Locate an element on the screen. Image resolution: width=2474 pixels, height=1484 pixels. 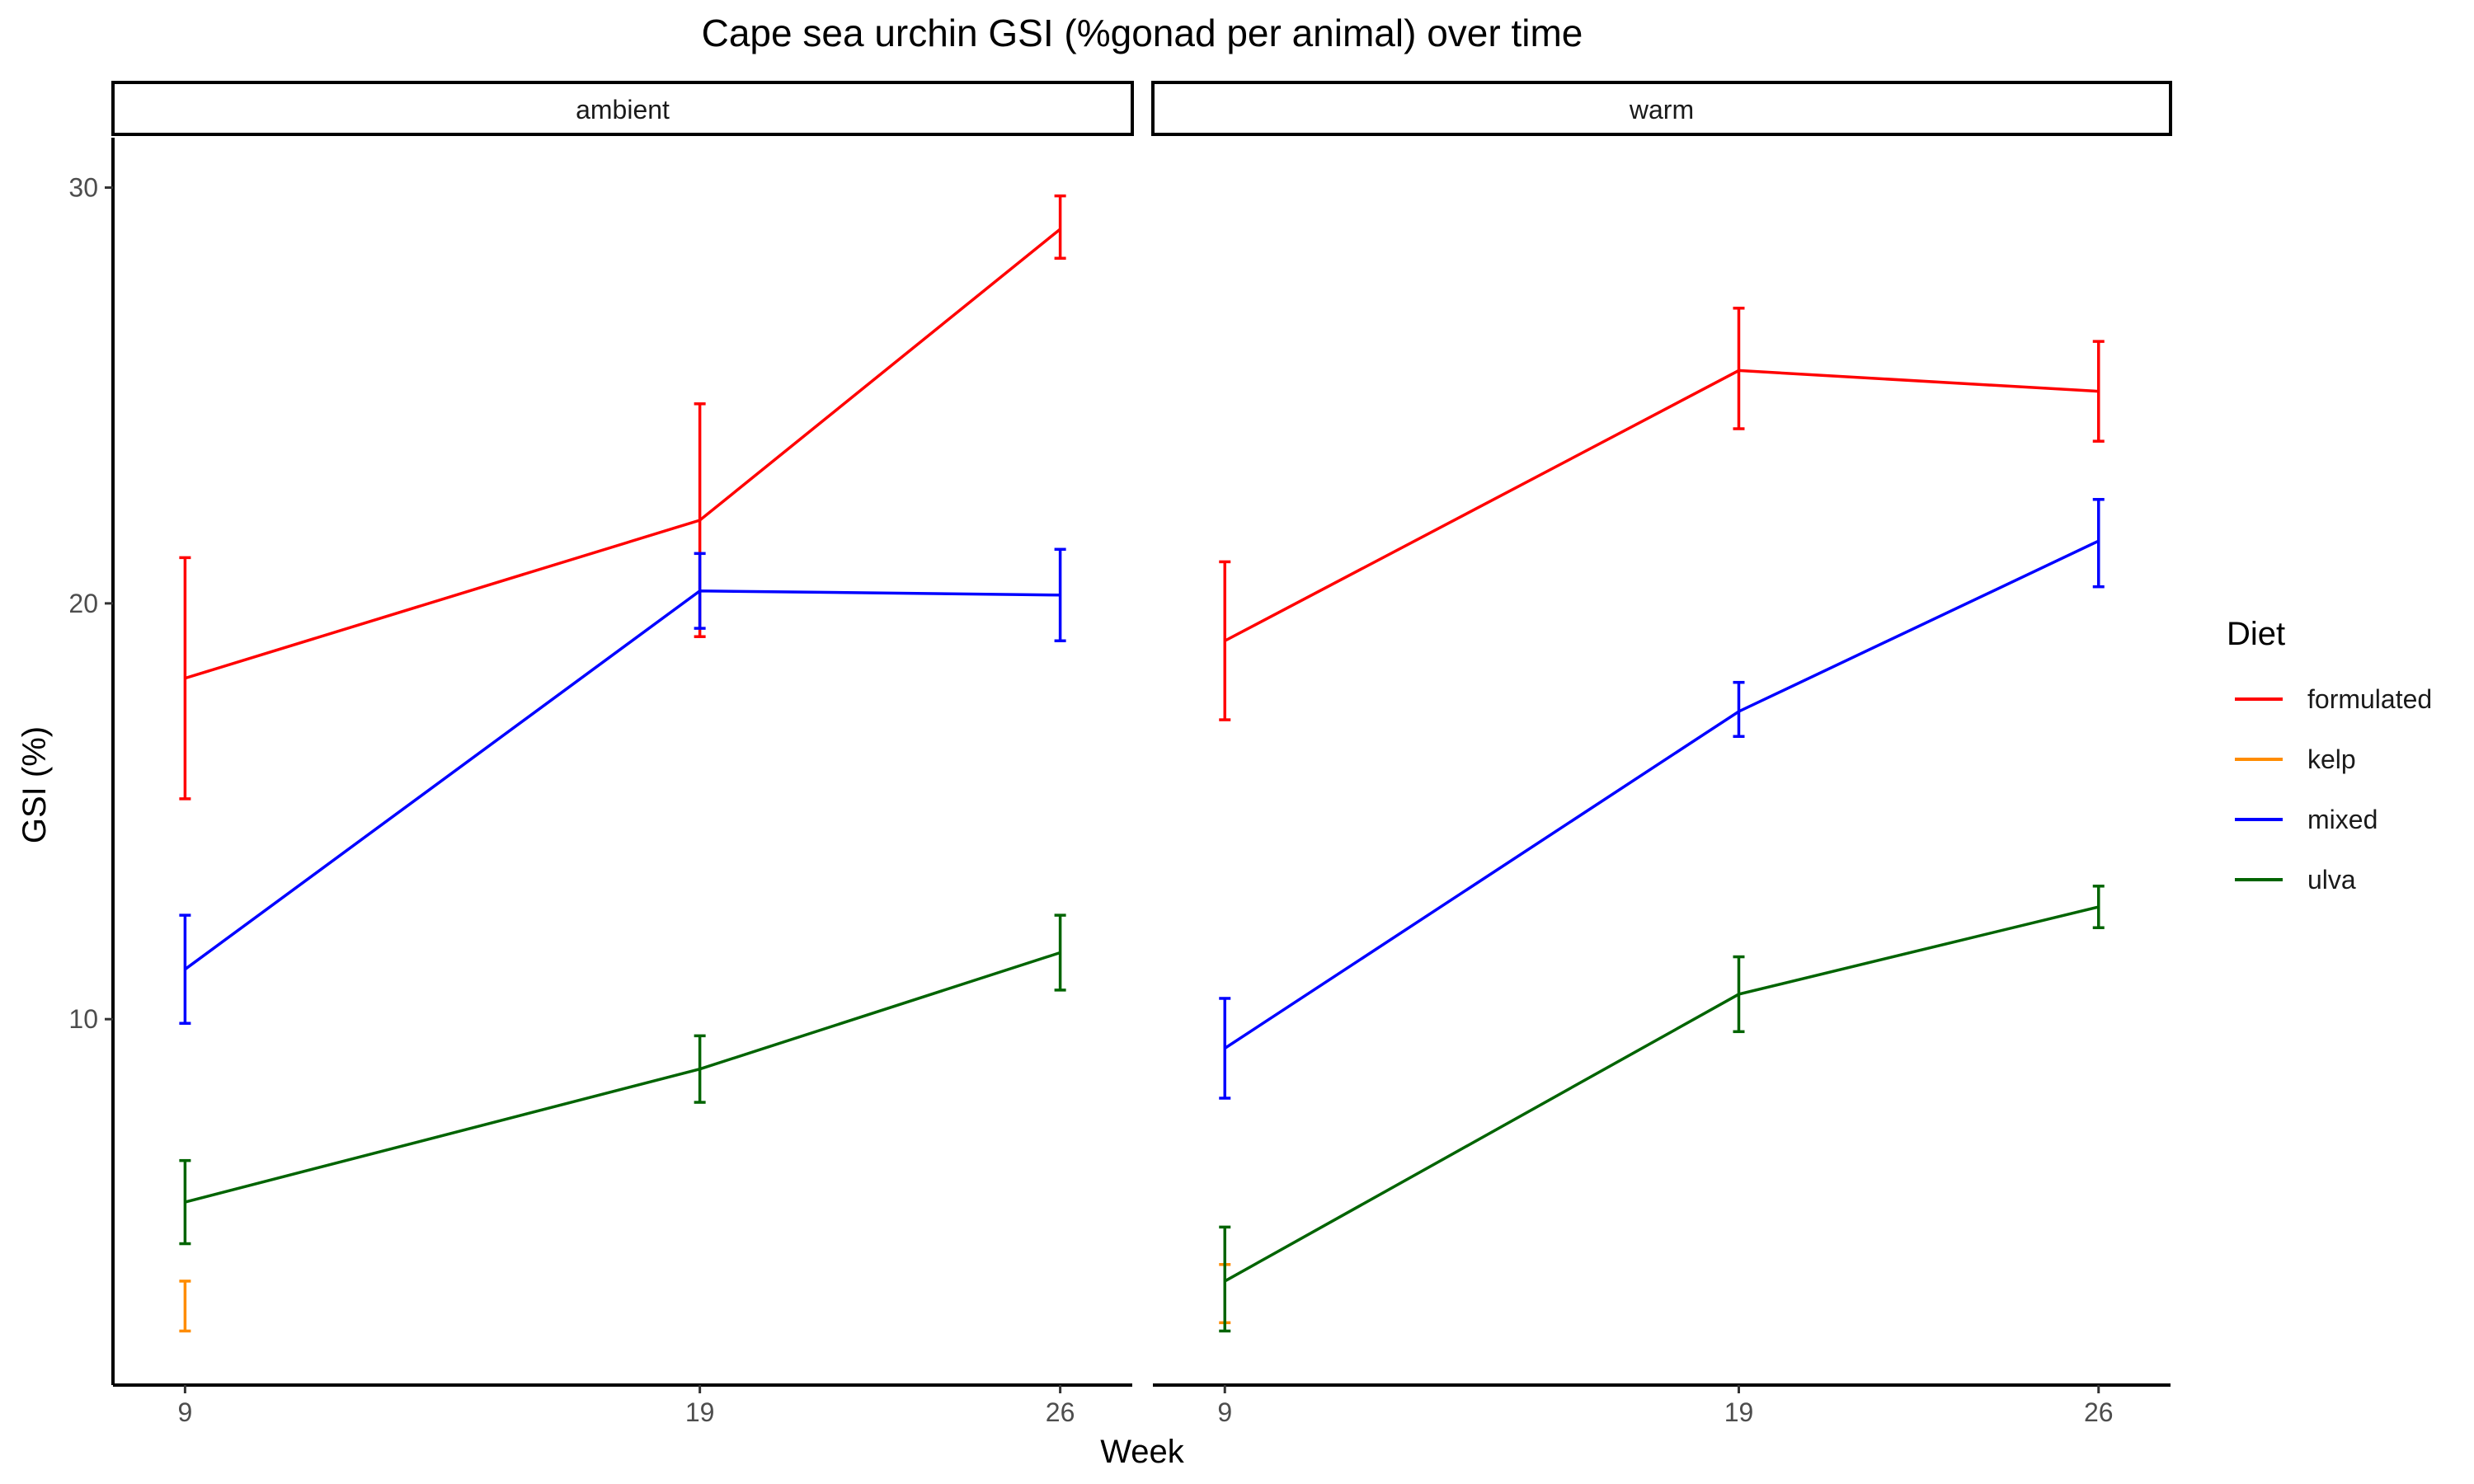
legend-label: ulva is located at coordinates (2331, 880).